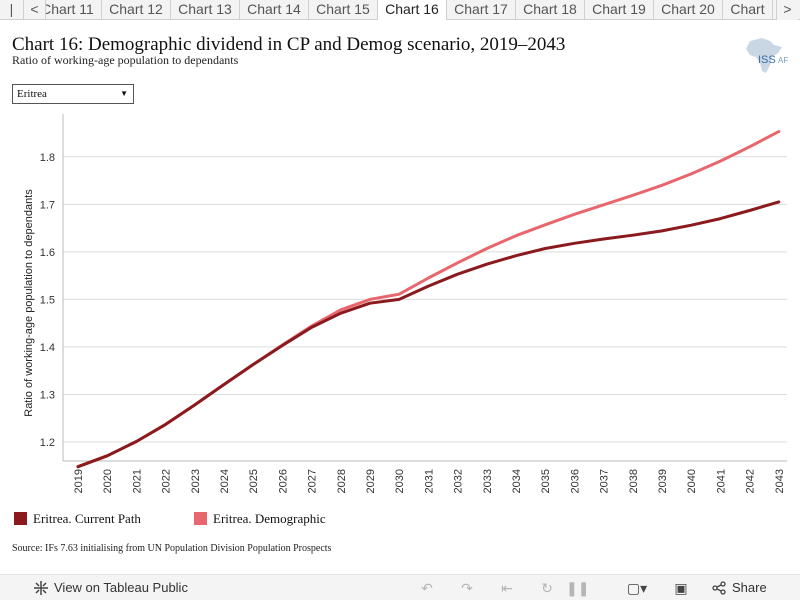 The width and height of the screenshot is (800, 600). What do you see at coordinates (634, 481) in the screenshot?
I see `x-tick-label: 2038` at bounding box center [634, 481].